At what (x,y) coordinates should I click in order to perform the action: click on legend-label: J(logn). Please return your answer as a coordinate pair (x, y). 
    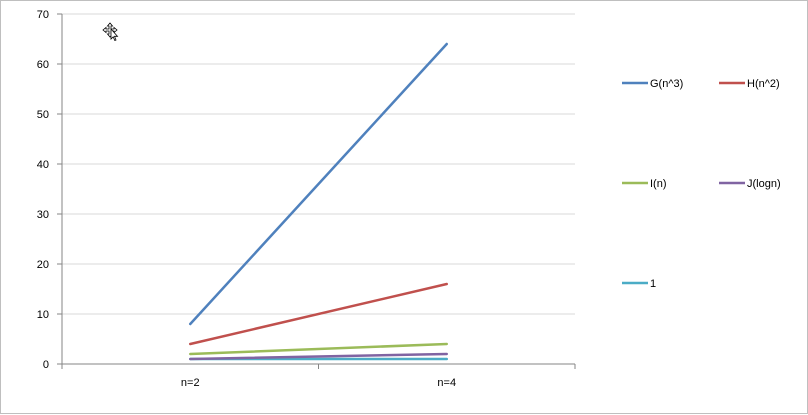
    Looking at the image, I should click on (764, 184).